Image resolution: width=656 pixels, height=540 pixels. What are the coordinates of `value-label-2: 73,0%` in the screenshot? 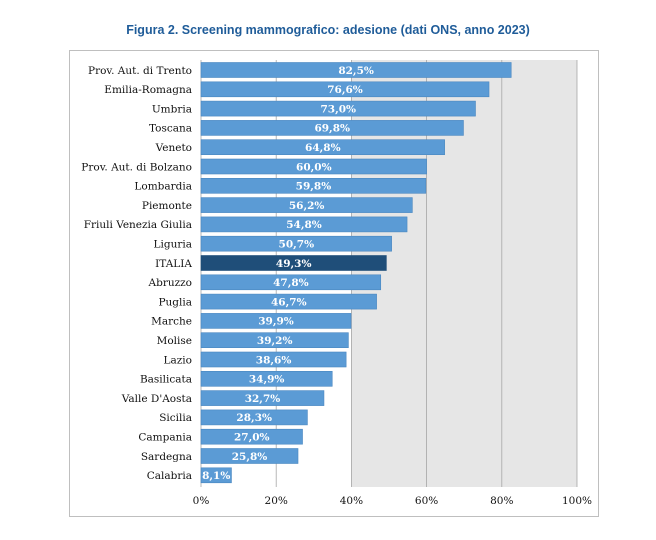 It's located at (338, 109).